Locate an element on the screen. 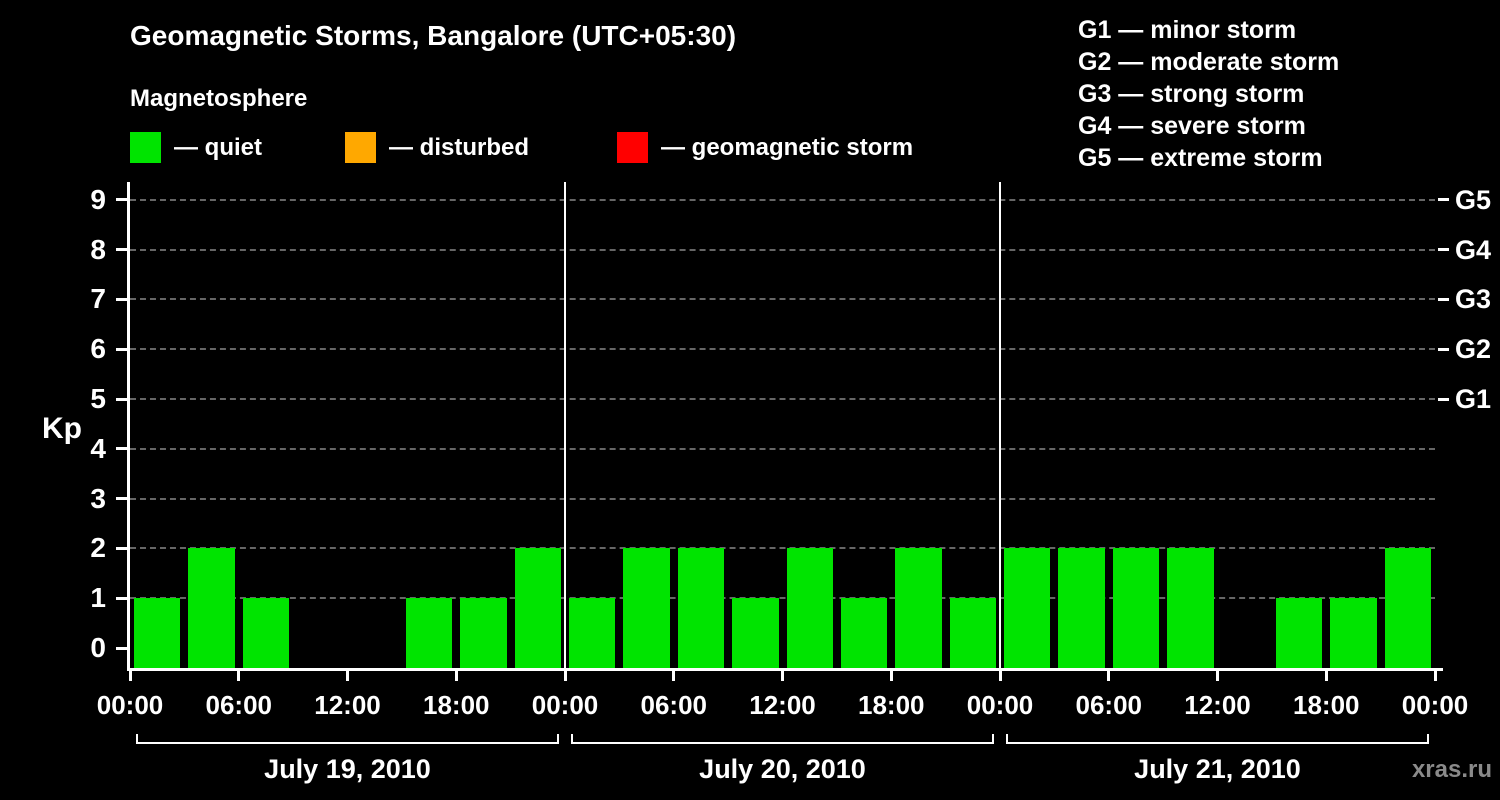  x-axis-label-7: 18:00 is located at coordinates (891, 705).